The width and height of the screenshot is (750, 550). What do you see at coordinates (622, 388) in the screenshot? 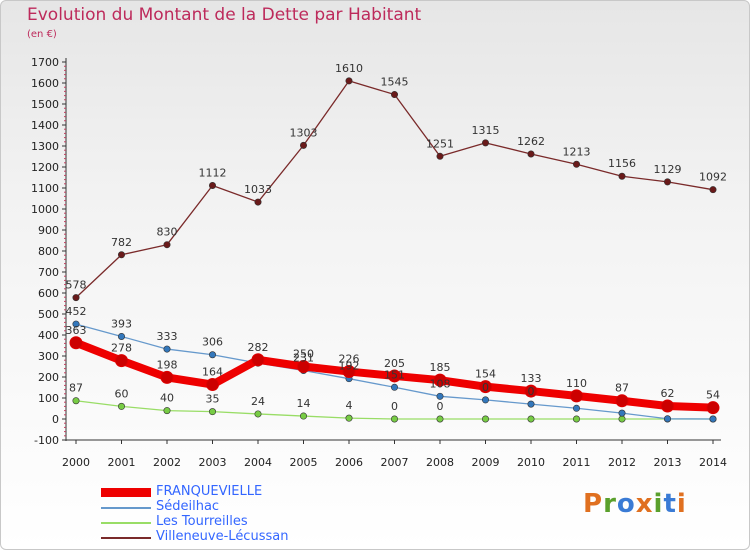
I see `data-label-0: 87` at bounding box center [622, 388].